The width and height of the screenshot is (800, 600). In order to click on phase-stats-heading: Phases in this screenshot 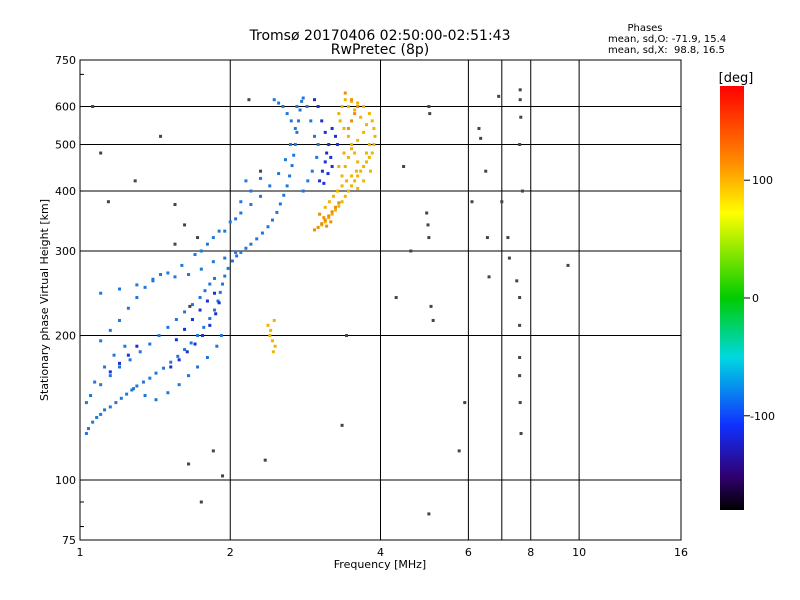, I will do `click(644, 28)`.